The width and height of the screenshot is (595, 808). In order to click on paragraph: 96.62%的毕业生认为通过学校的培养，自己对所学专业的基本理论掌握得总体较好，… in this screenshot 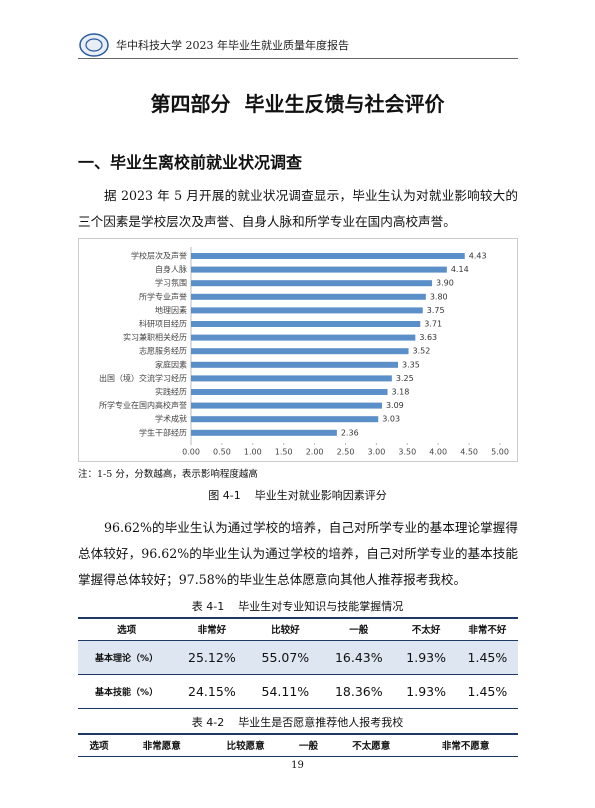, I will do `click(298, 553)`.